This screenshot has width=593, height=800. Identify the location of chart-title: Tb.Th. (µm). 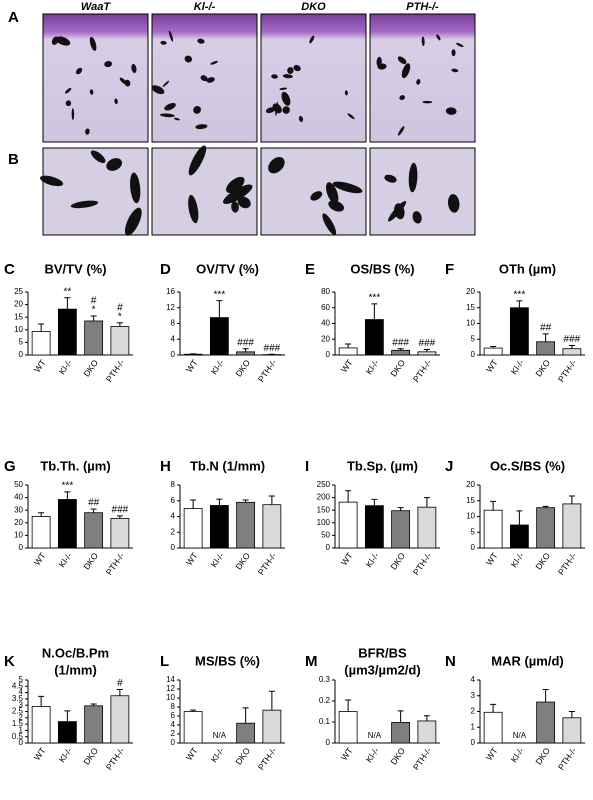
(75, 465).